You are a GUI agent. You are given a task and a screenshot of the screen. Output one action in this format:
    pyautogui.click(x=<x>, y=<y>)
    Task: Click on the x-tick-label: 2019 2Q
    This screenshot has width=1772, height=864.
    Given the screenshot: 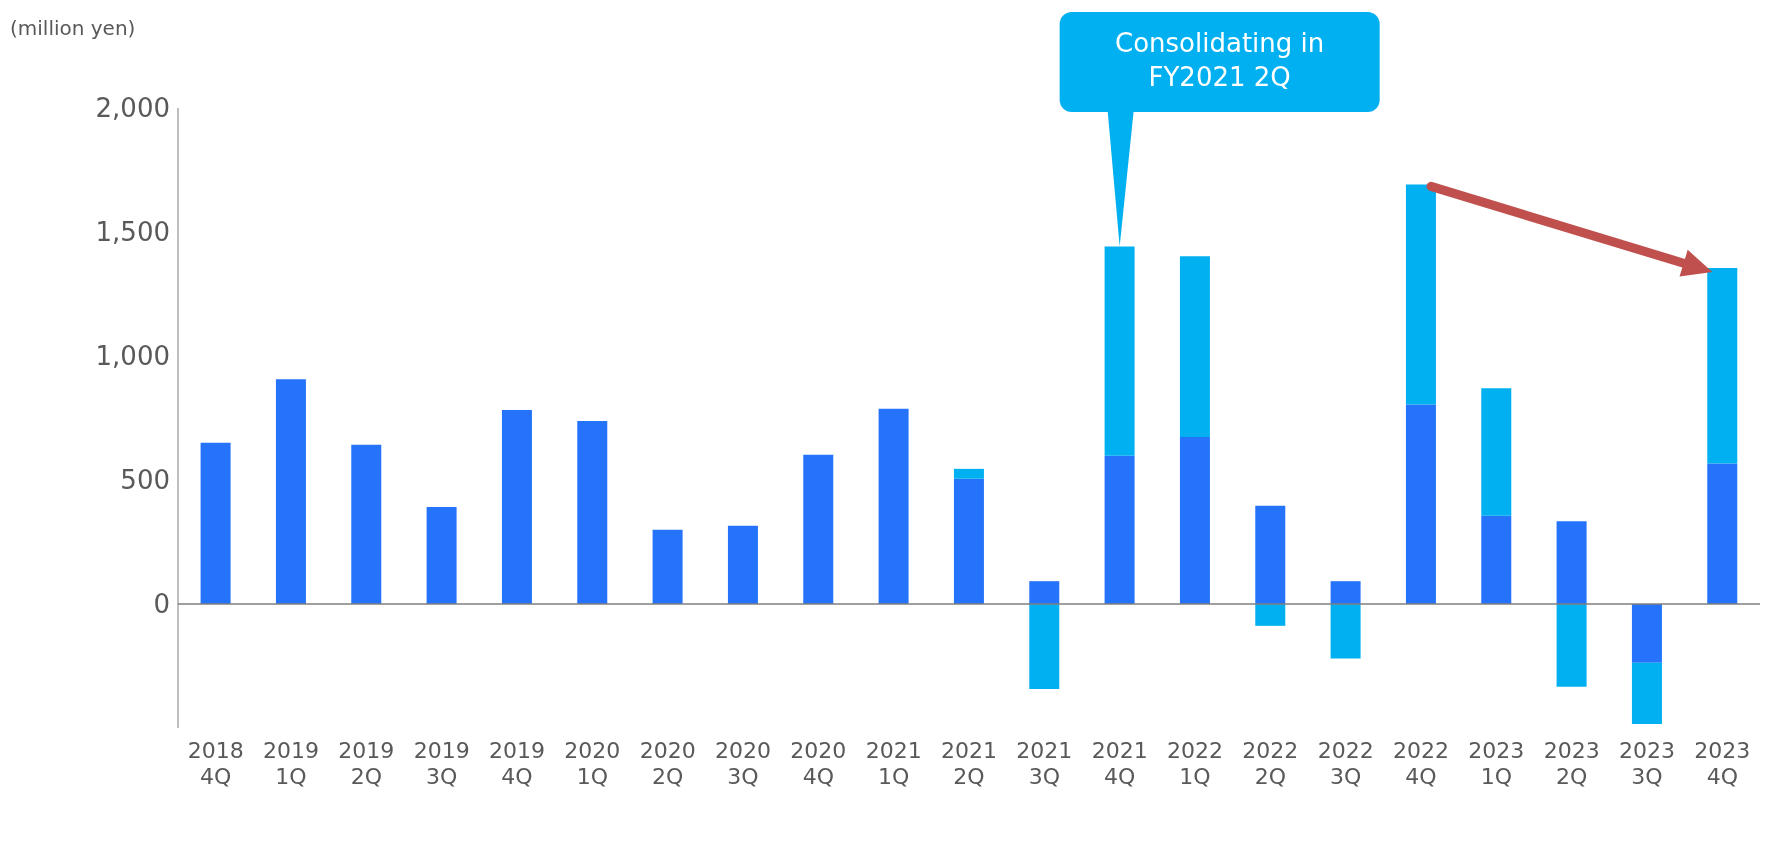 What is the action you would take?
    pyautogui.click(x=366, y=763)
    